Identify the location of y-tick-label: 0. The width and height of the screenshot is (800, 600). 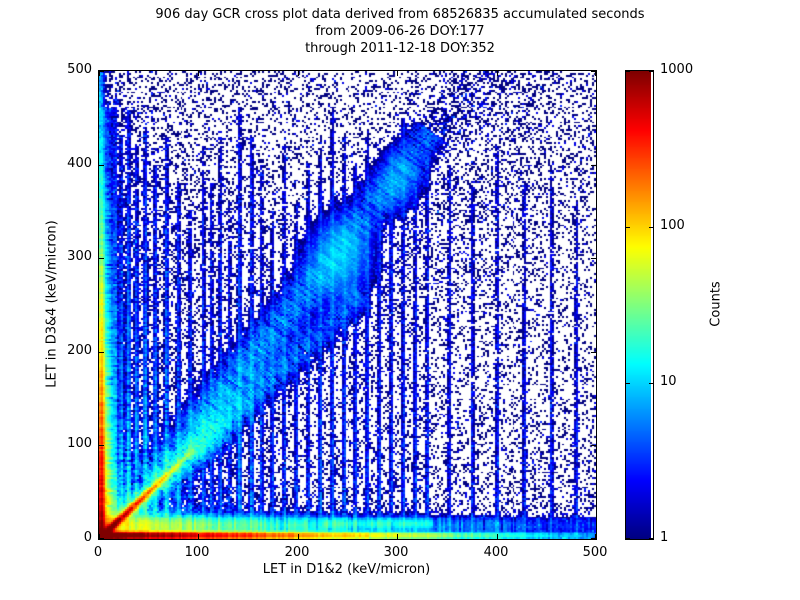
(87, 537).